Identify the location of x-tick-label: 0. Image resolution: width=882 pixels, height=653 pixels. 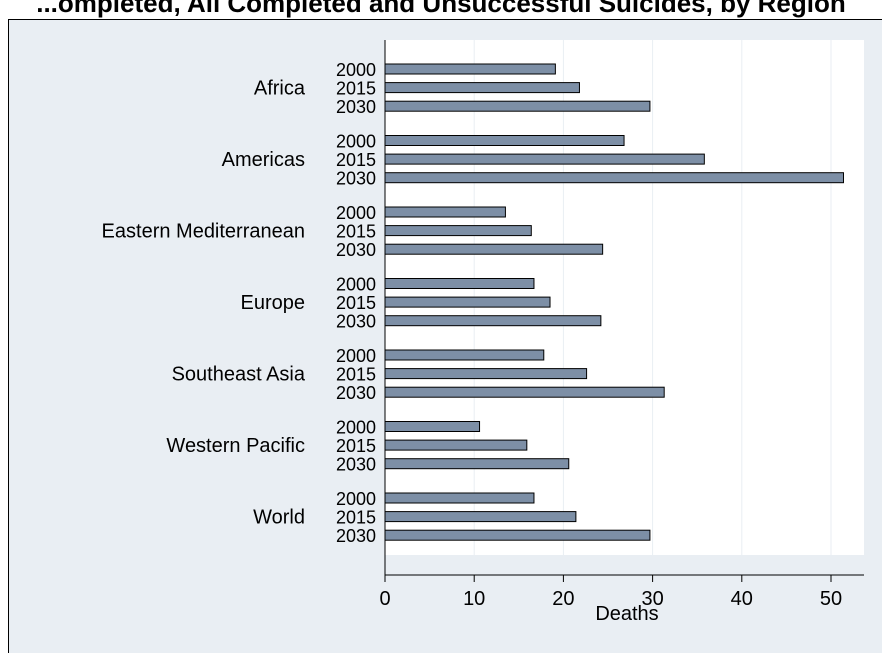
(384, 599).